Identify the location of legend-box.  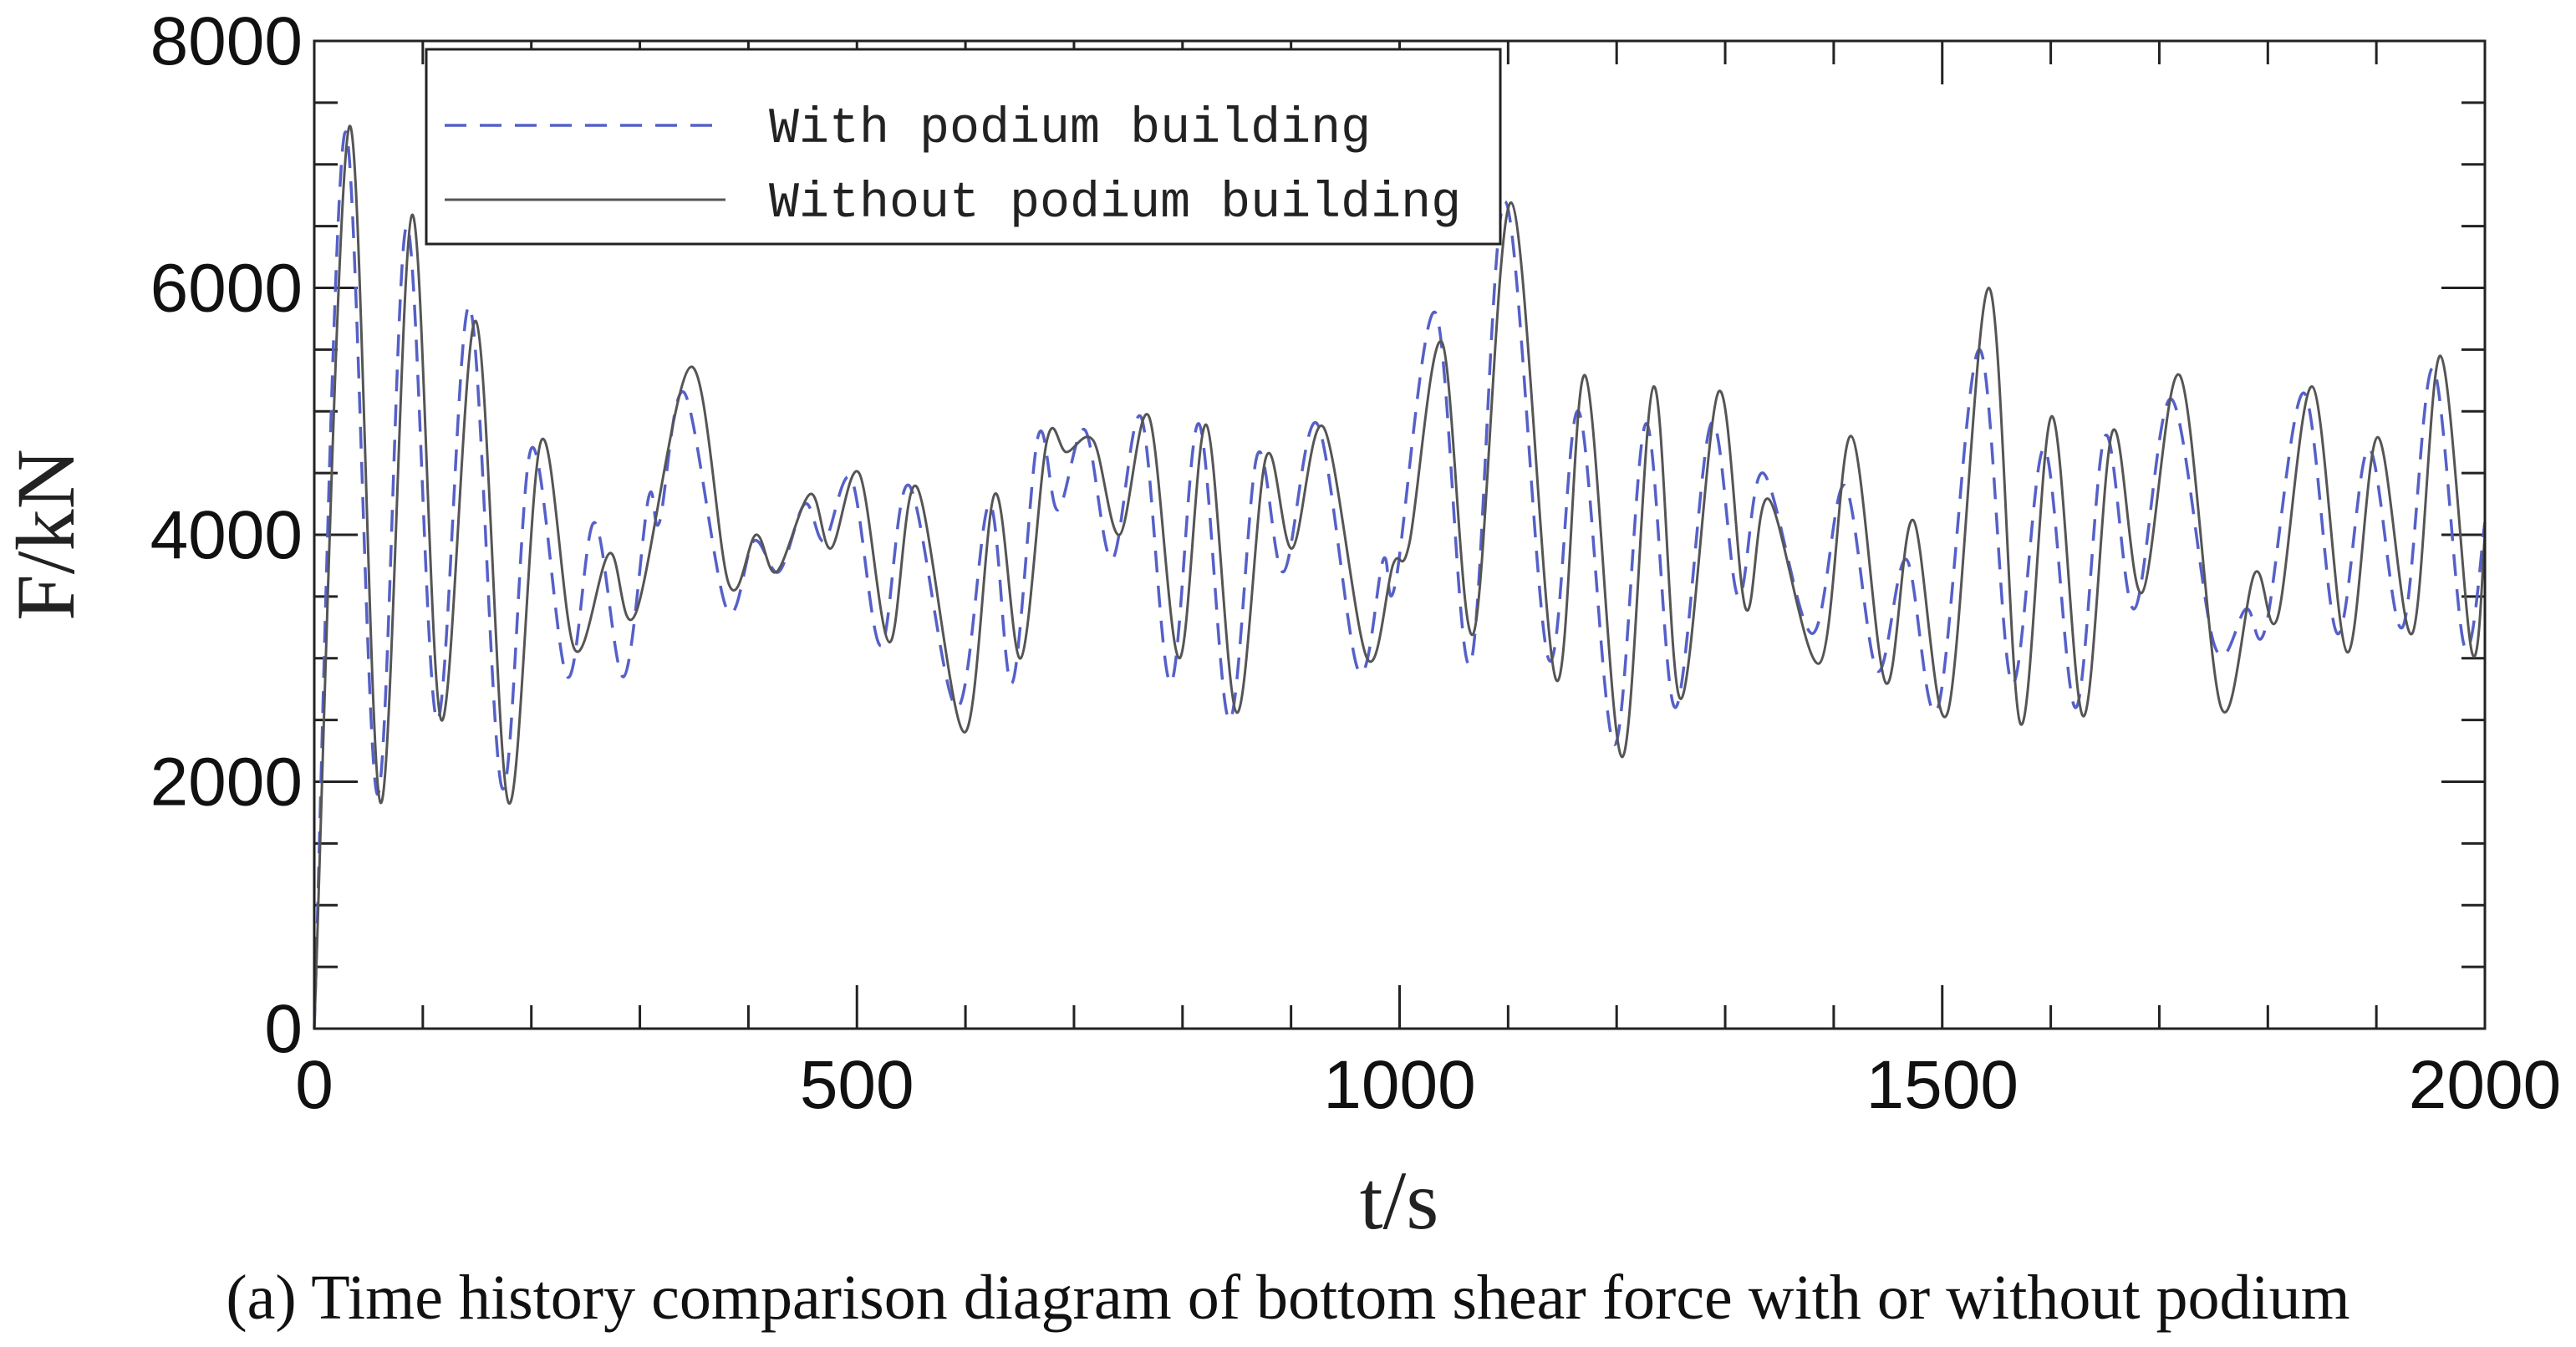
(963, 147).